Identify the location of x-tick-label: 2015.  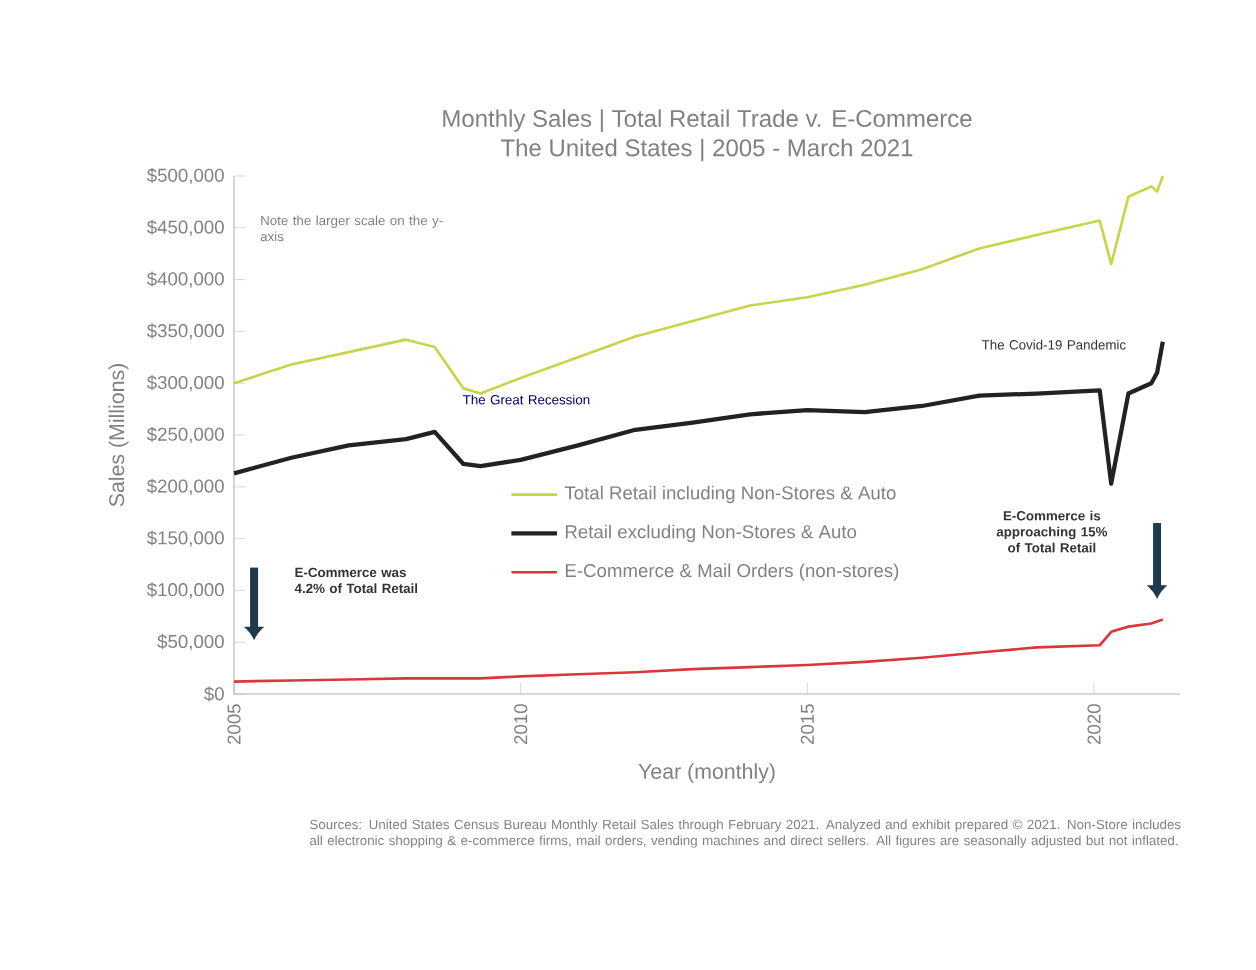
(807, 724).